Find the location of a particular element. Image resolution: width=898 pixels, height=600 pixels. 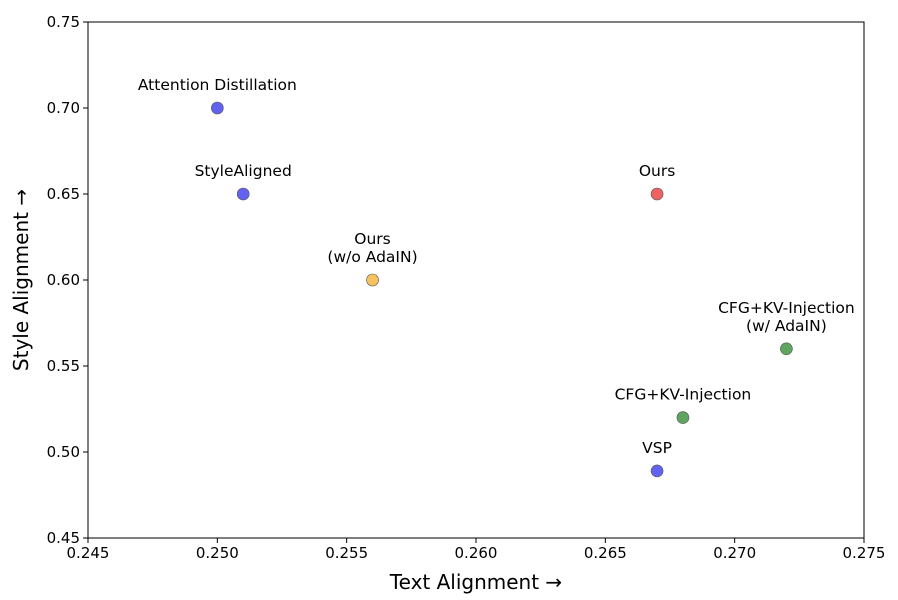

point-label: (w/o AdaIN) is located at coordinates (372, 257).